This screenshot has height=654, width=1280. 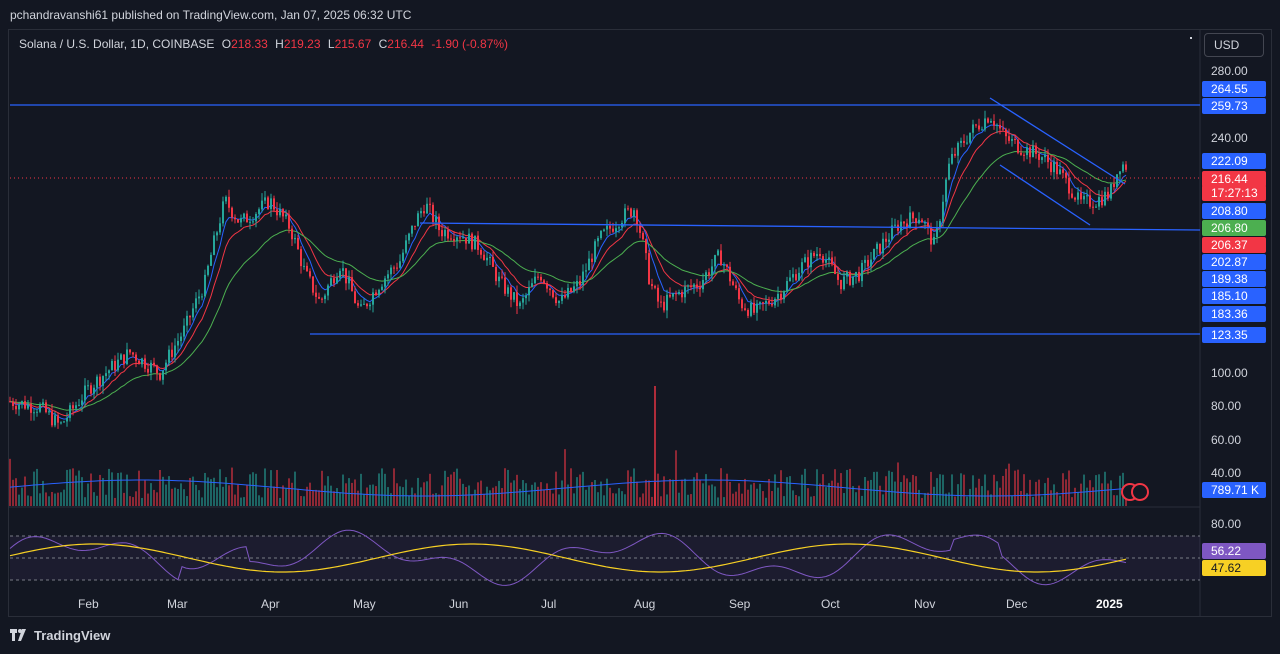 What do you see at coordinates (740, 604) in the screenshot?
I see `month-tick: Sep` at bounding box center [740, 604].